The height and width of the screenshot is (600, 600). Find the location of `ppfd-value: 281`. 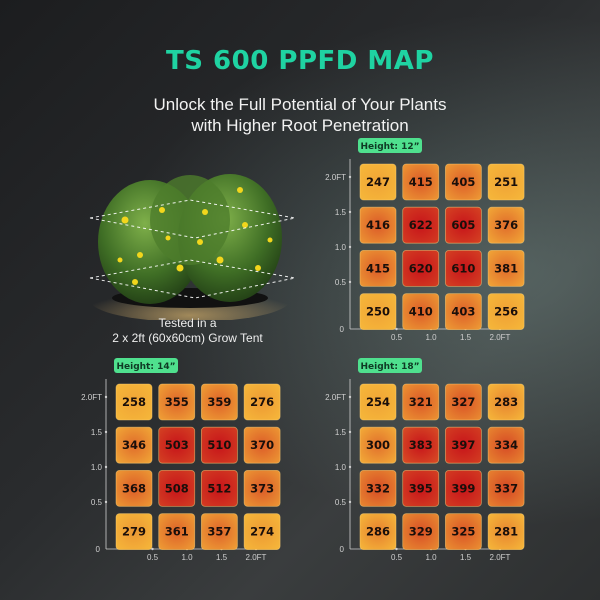

ppfd-value: 281 is located at coordinates (506, 532).